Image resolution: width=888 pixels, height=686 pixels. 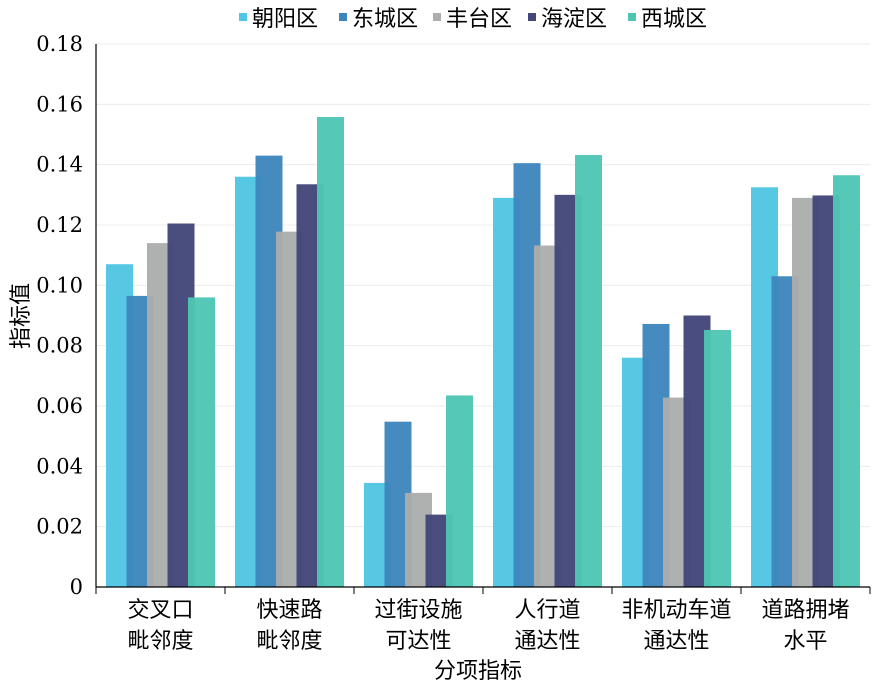 What do you see at coordinates (805, 641) in the screenshot?
I see `x-tick-label: 水平` at bounding box center [805, 641].